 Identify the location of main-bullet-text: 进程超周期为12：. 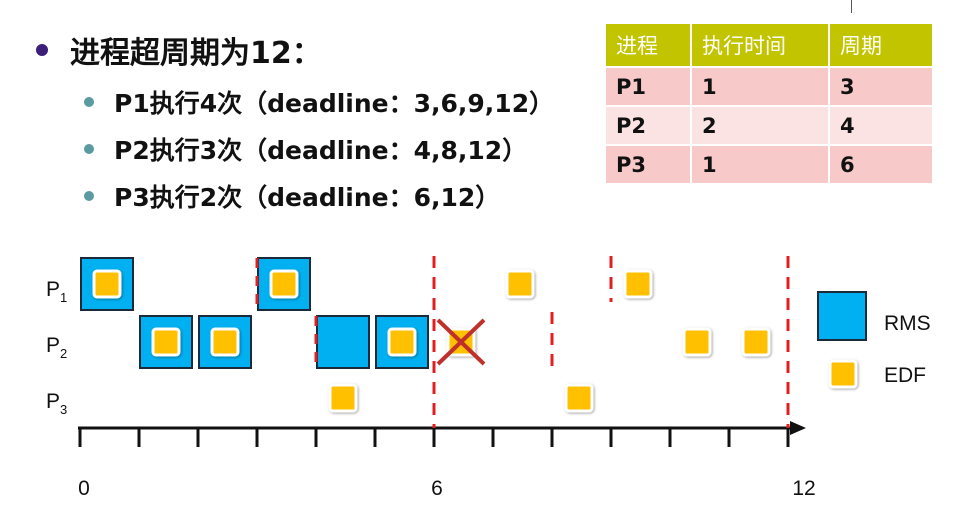
(196, 53).